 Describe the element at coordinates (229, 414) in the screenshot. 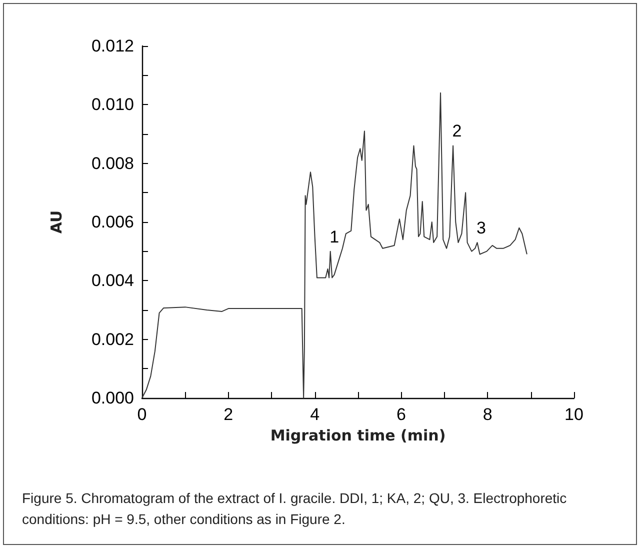

I see `x-tick-label: 2` at that location.